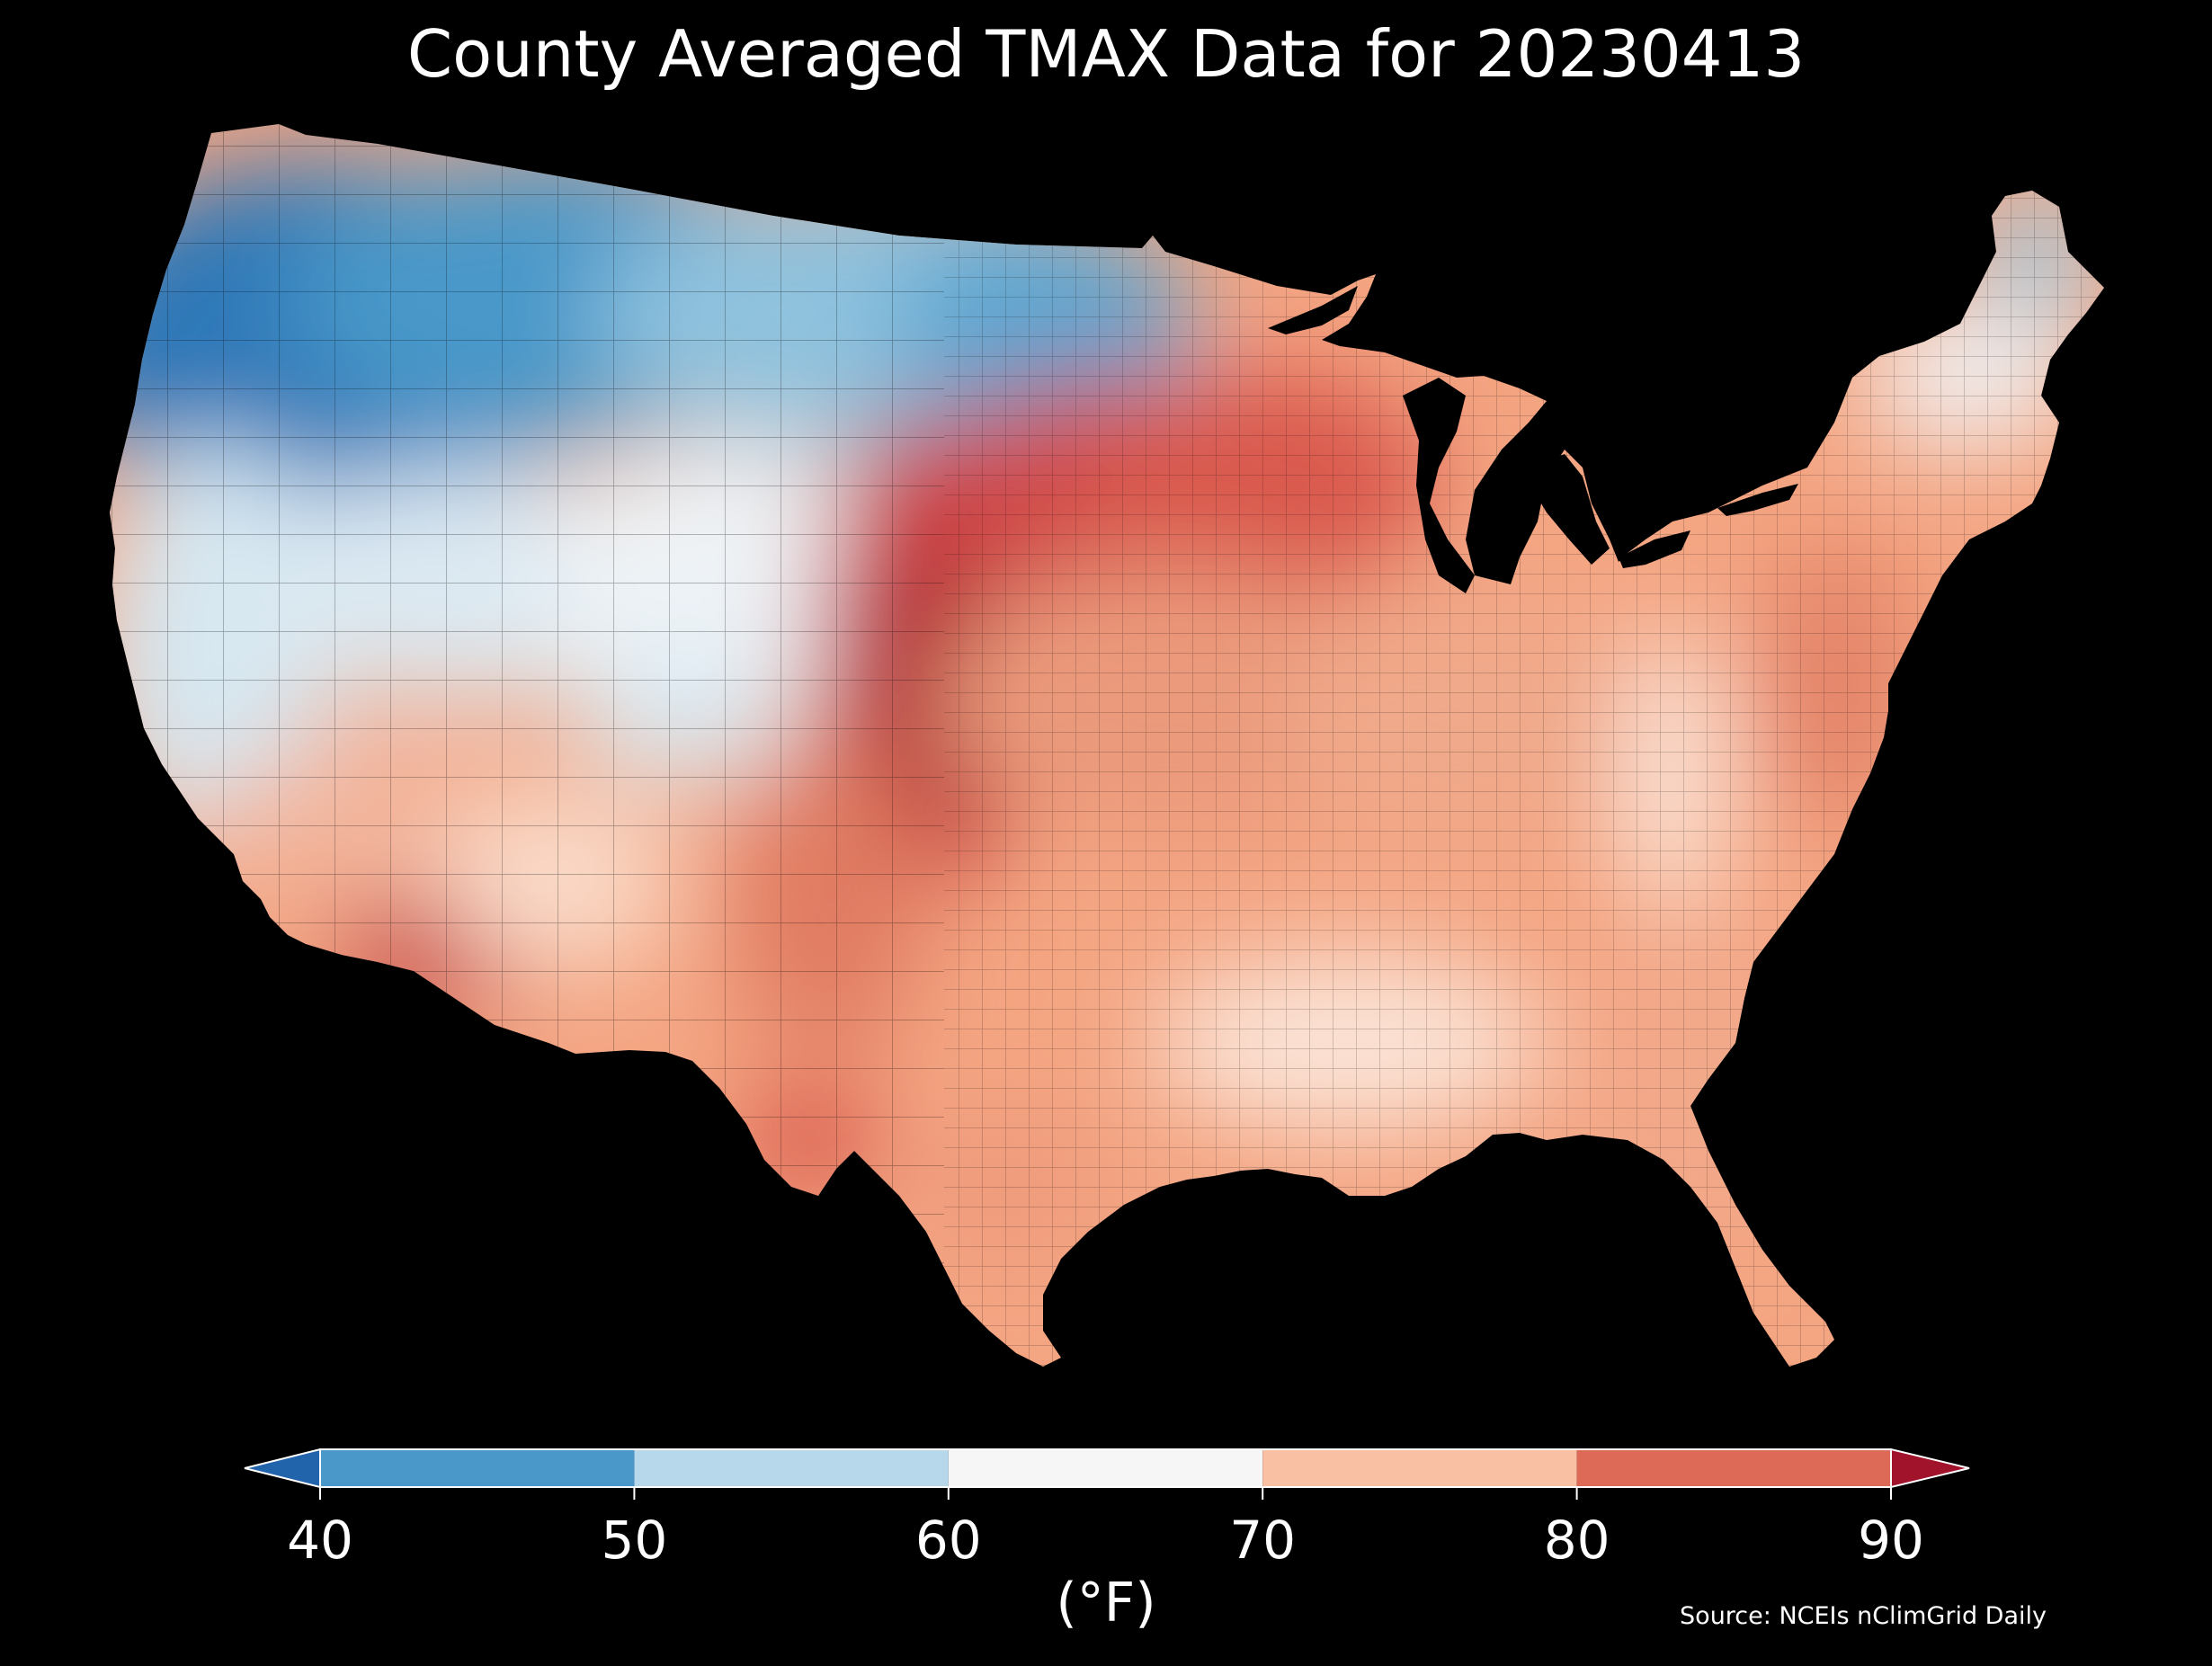  I want to click on colorbar-unit-label: (°F), so click(1106, 1604).